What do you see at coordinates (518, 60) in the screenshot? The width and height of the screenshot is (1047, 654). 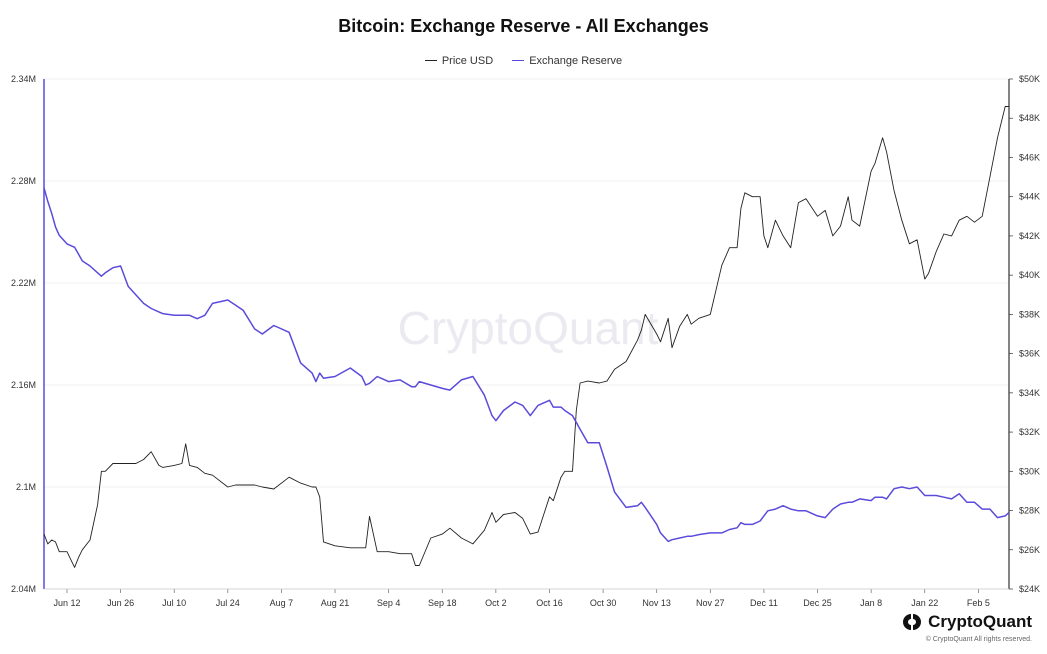 I see `legend-swatch-reserve` at bounding box center [518, 60].